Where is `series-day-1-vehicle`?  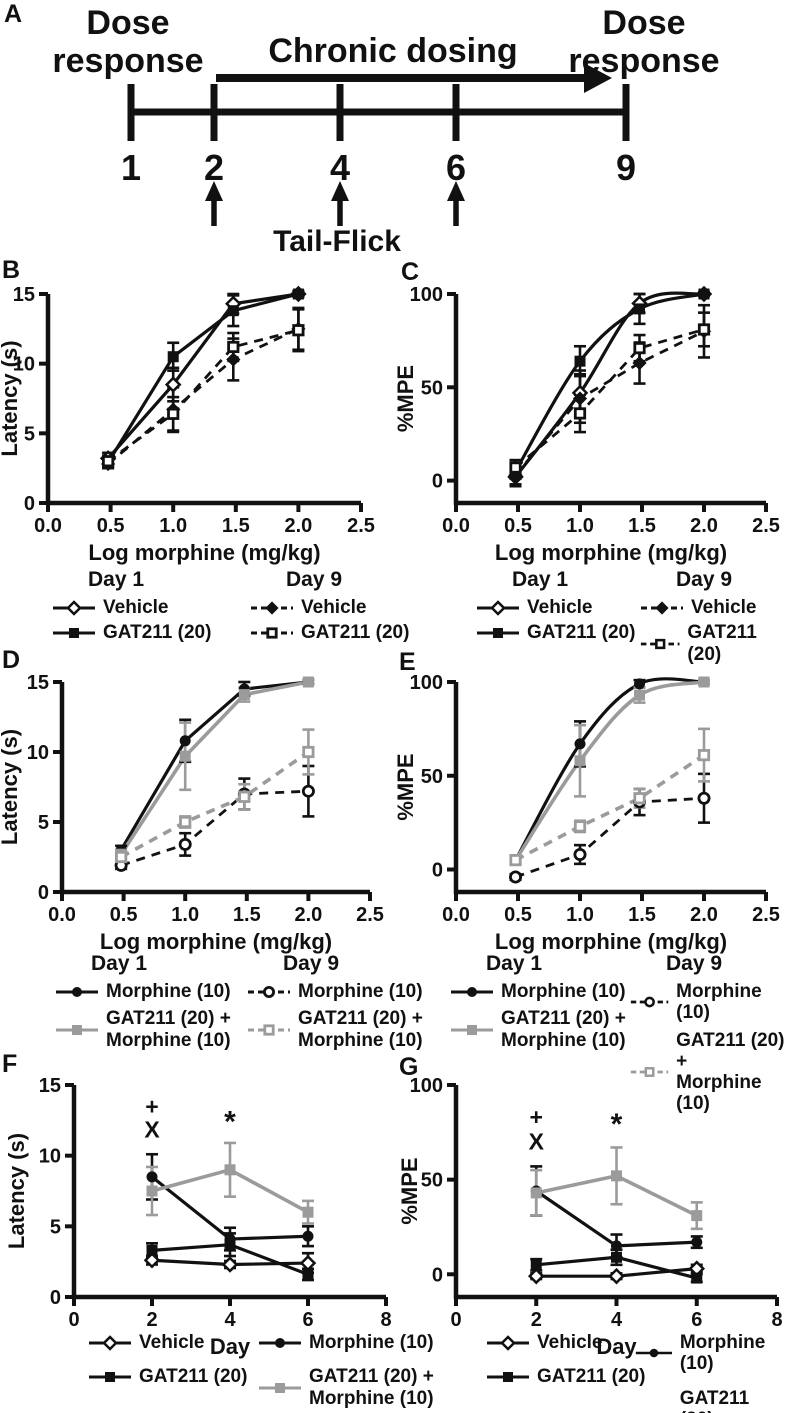 series-day-1-vehicle is located at coordinates (610, 385).